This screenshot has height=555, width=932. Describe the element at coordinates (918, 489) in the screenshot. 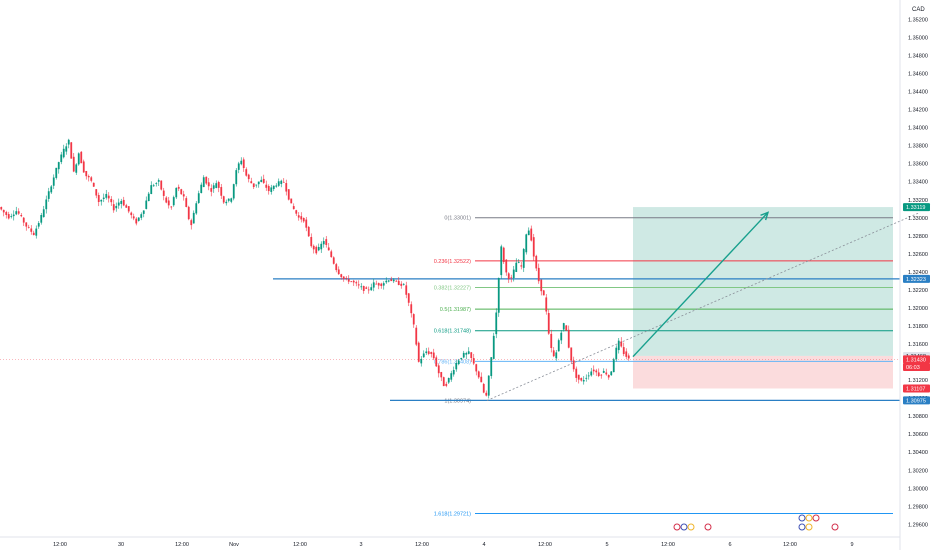

I see `price-tick-label: 1.30000` at that location.